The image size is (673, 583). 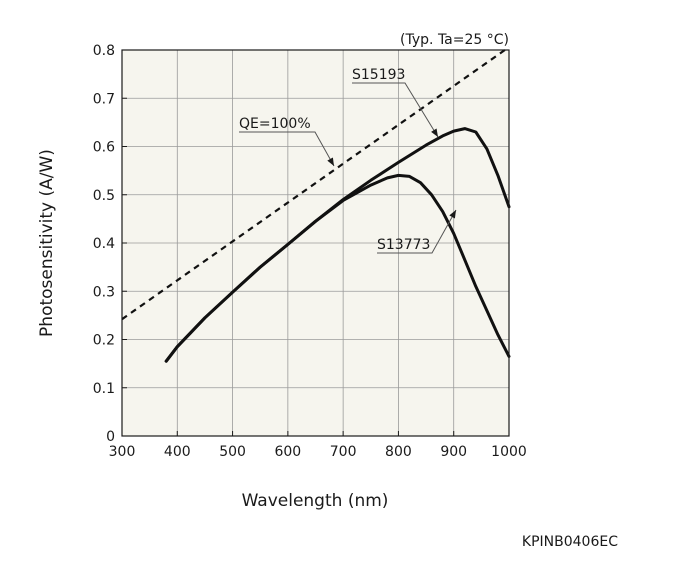 I want to click on x-tick-label: 400, so click(x=177, y=452).